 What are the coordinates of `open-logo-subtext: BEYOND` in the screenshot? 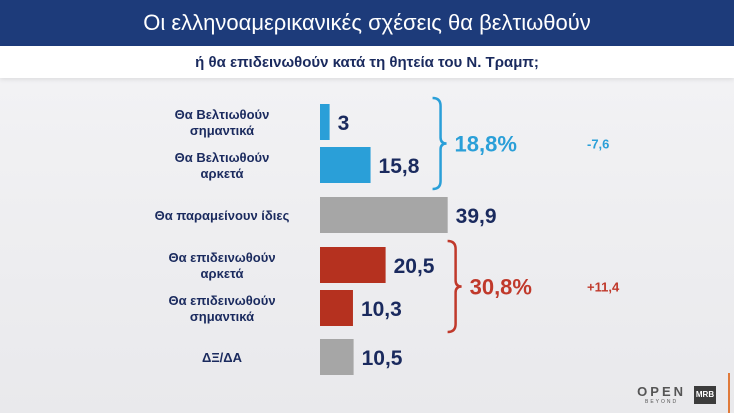 It's located at (662, 402).